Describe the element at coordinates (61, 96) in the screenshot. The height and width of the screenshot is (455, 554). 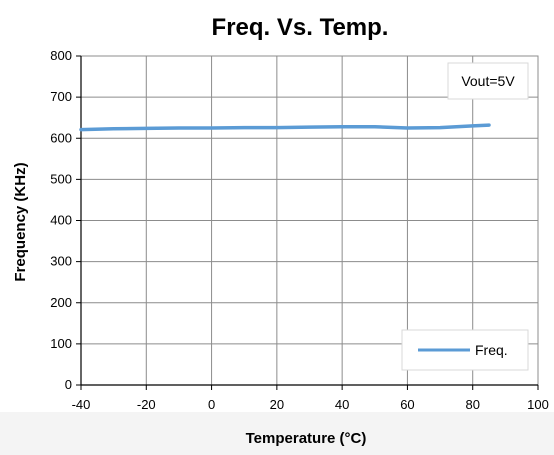
I see `y-tick-label: 700` at that location.